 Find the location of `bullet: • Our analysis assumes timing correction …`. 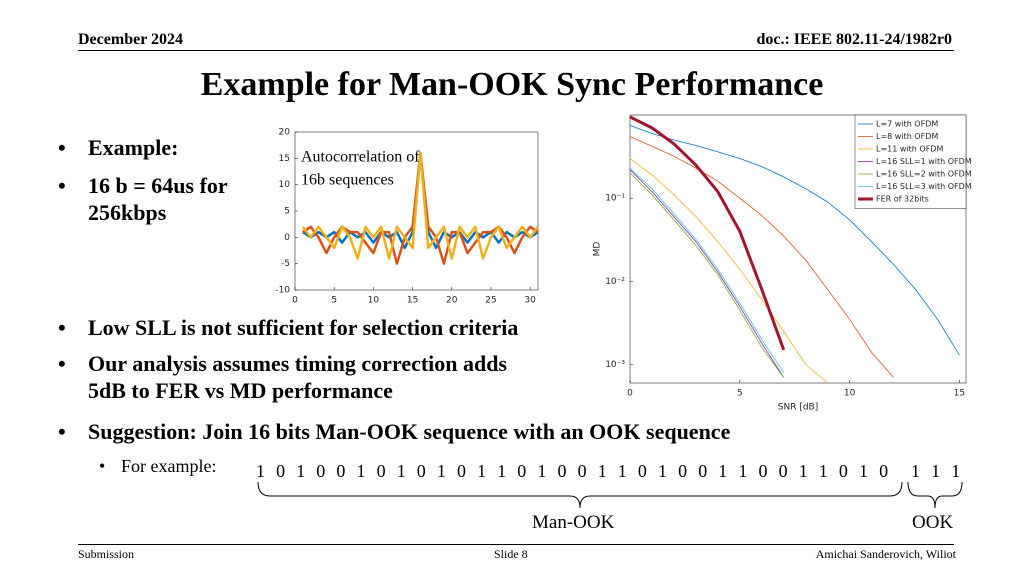

bullet: • Our analysis assumes timing correction … is located at coordinates (283, 377).